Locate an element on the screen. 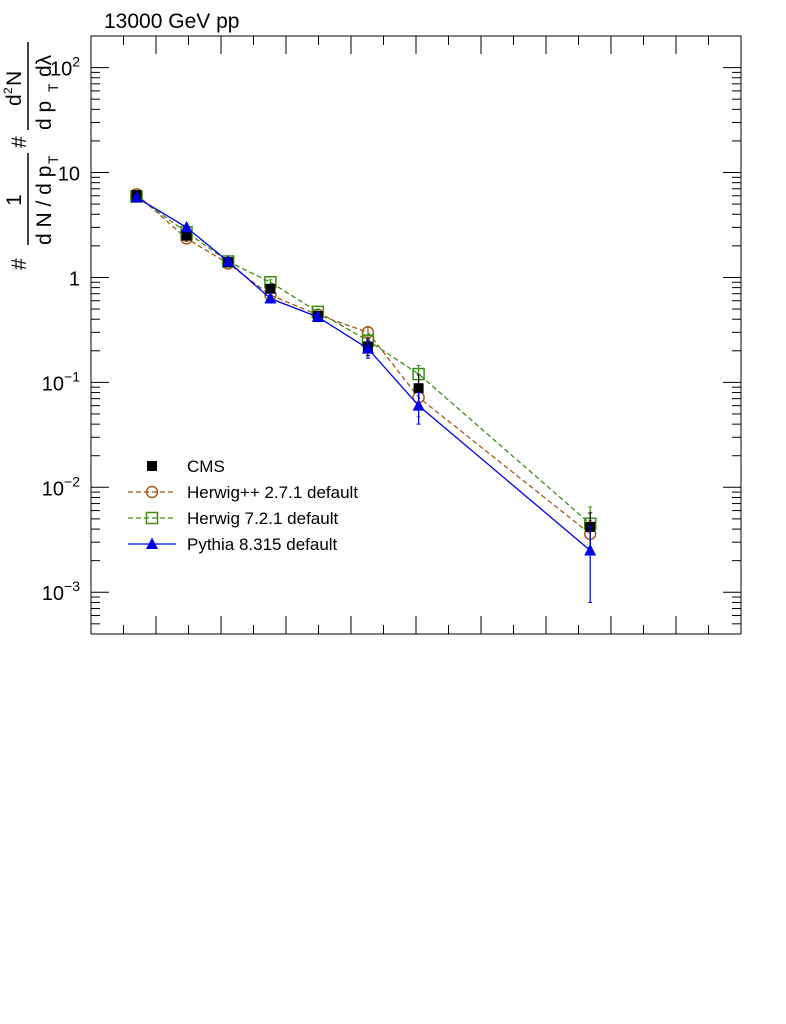 The width and height of the screenshot is (786, 1024). ylabel-d2N-N: N is located at coordinates (14, 78).